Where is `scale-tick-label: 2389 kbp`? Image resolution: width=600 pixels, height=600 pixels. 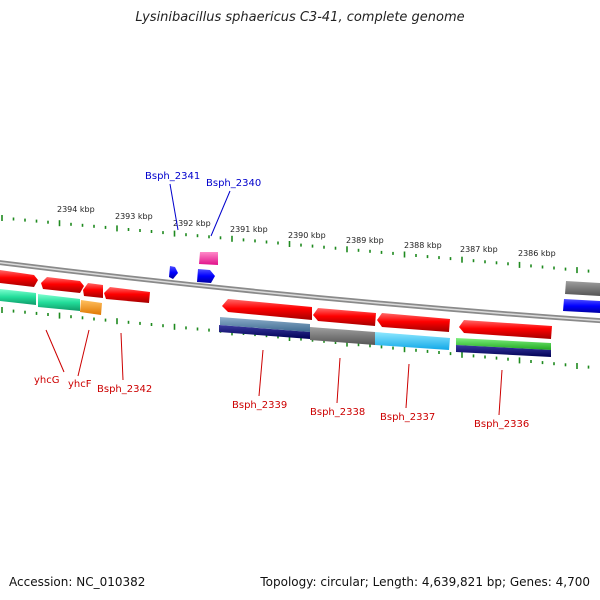
scale-tick-label: 2389 kbp is located at coordinates (365, 240).